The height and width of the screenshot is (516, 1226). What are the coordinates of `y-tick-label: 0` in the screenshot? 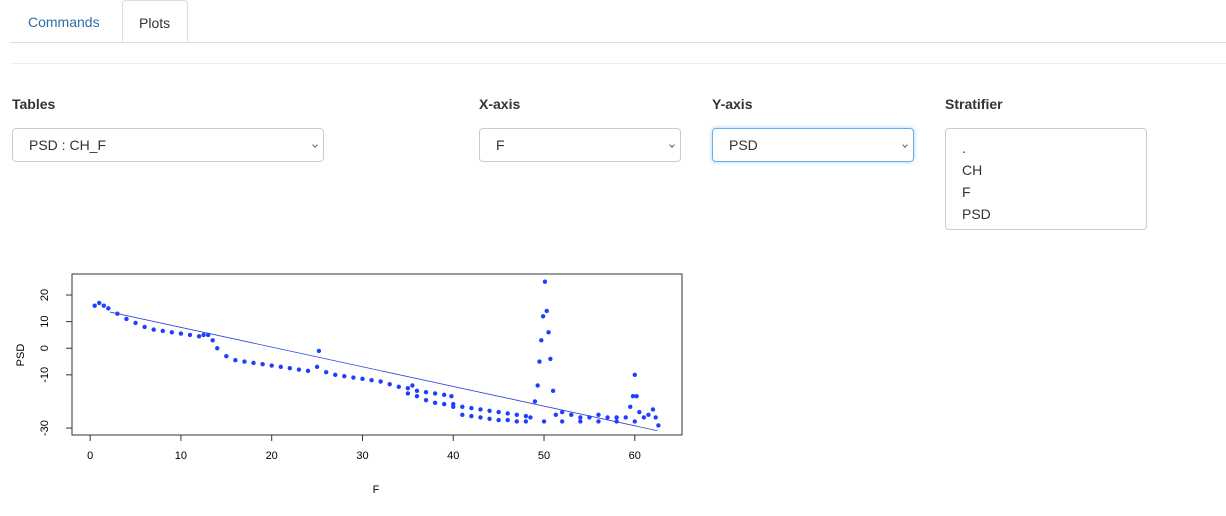 It's located at (45, 348).